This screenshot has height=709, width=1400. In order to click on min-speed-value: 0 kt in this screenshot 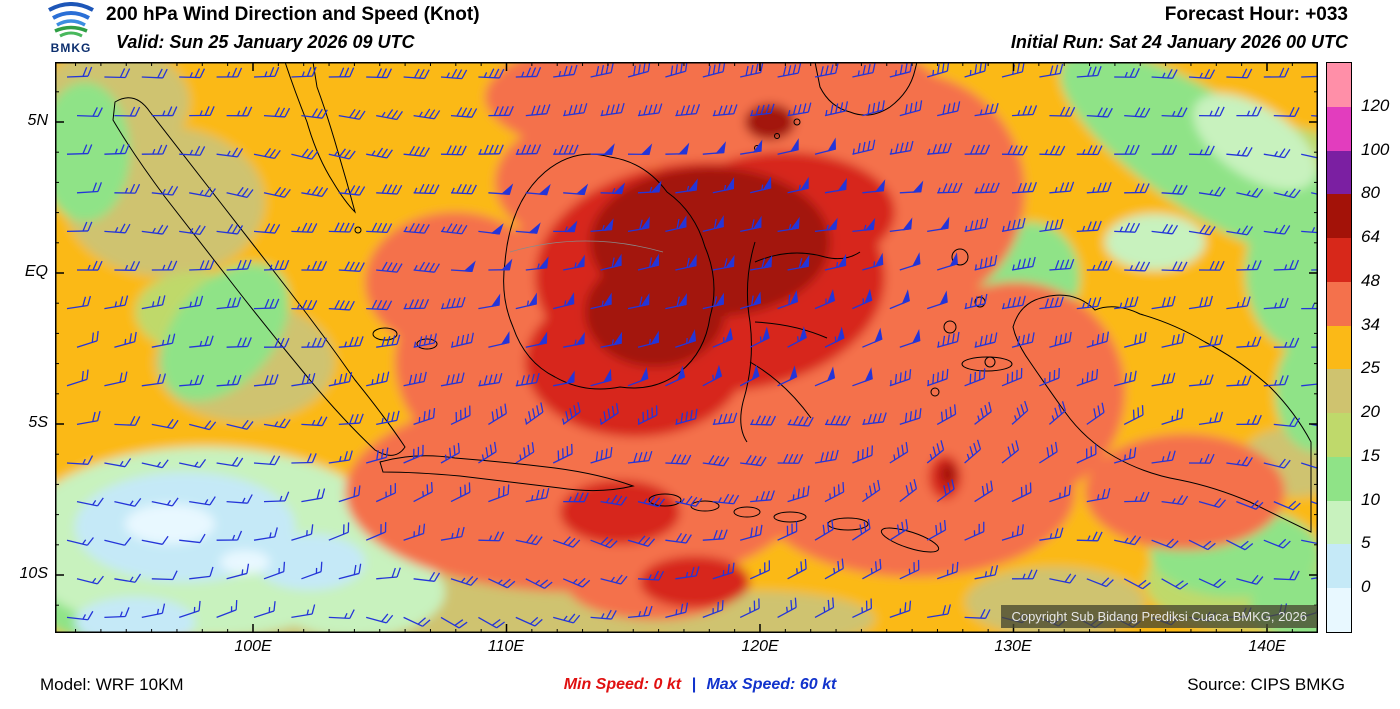, I will do `click(667, 684)`.